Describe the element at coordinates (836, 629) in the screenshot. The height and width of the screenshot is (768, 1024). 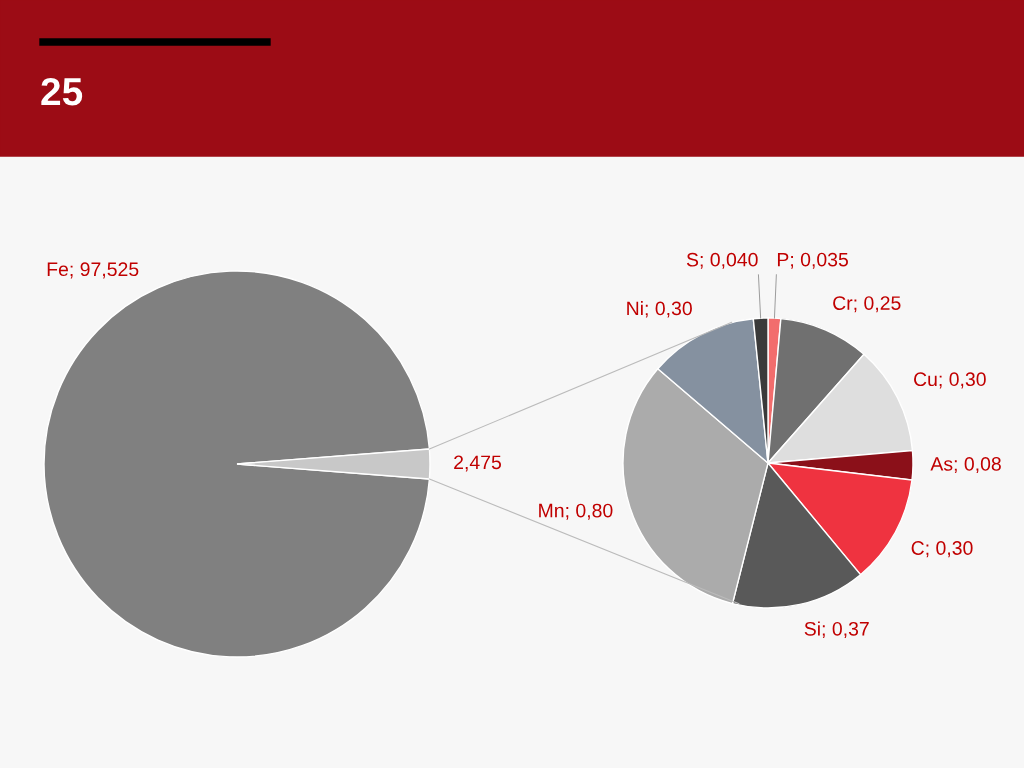
I see `slice-label: Si; 0,37` at that location.